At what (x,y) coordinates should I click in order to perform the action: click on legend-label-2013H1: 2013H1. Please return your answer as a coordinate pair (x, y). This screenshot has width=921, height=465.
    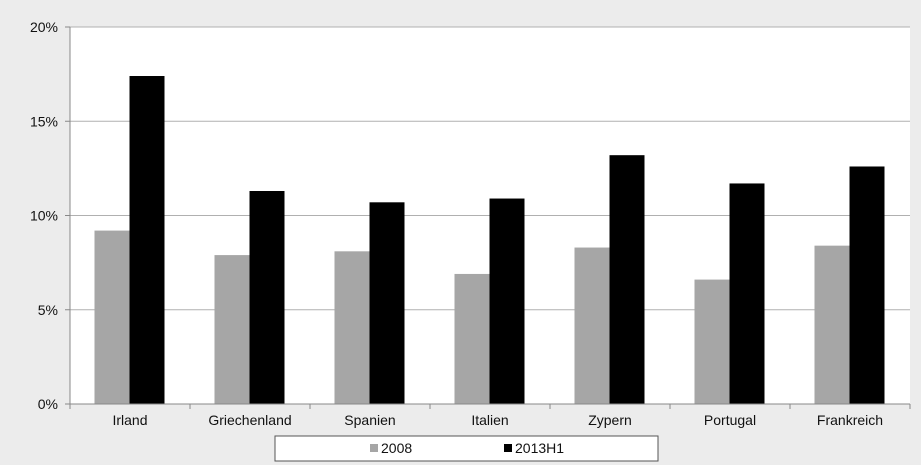
    Looking at the image, I should click on (539, 448).